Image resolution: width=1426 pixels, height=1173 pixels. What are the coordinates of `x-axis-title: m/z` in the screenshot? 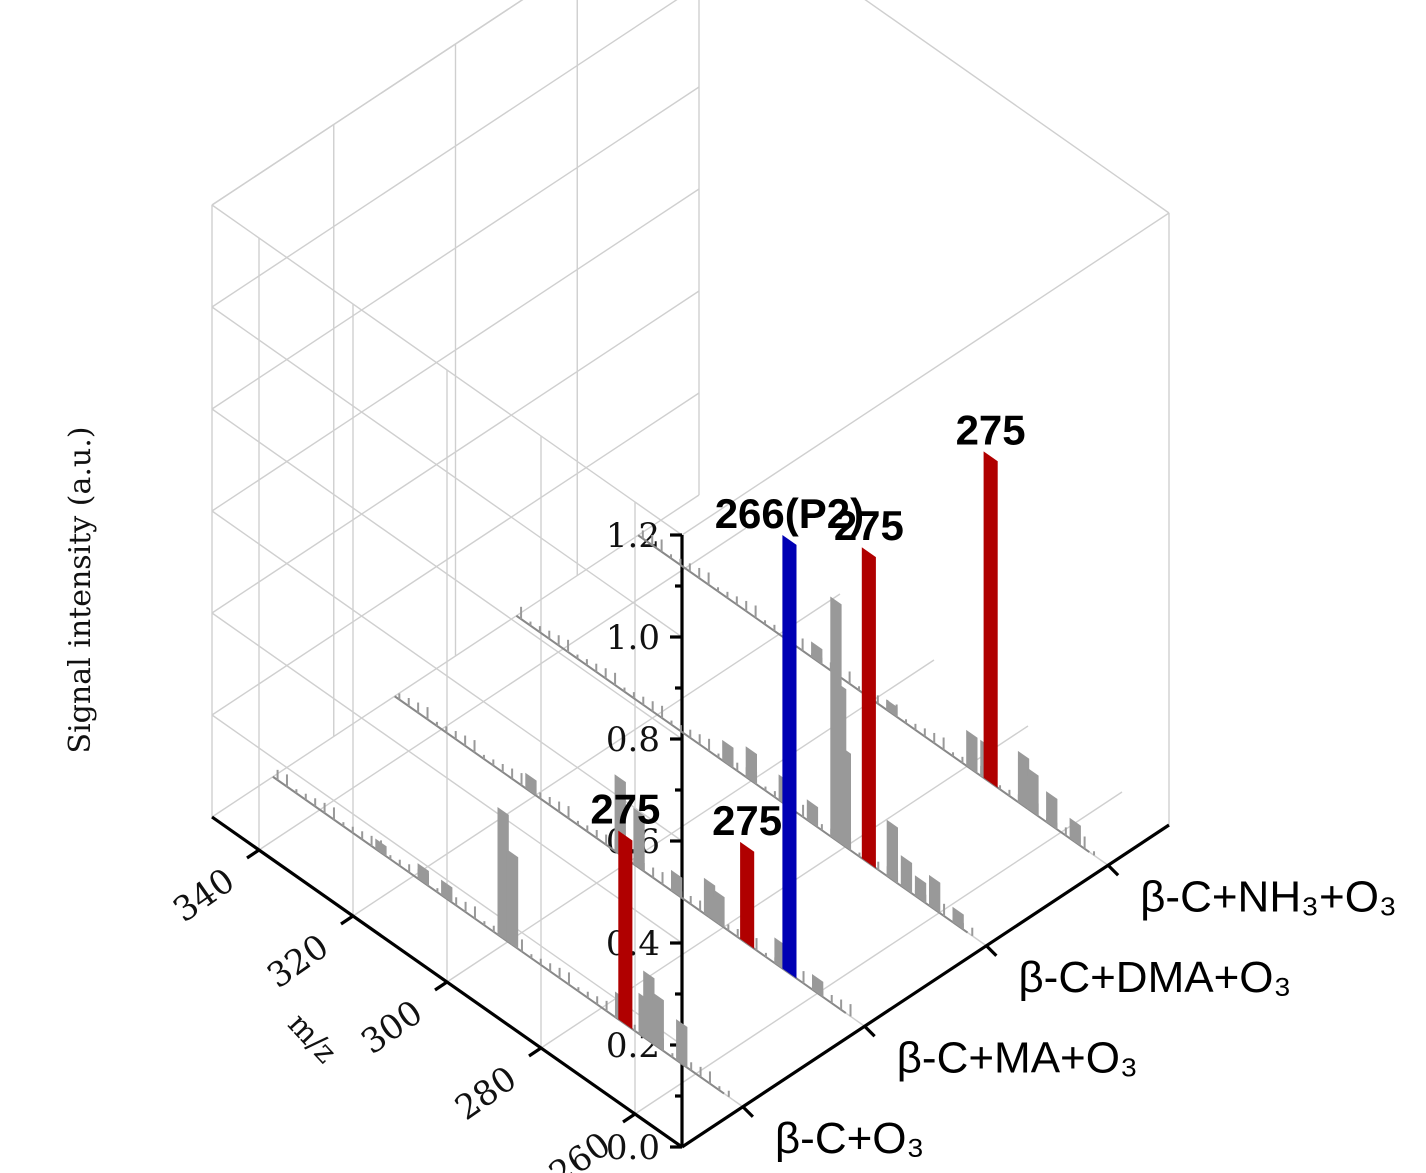 It's located at (312, 1039).